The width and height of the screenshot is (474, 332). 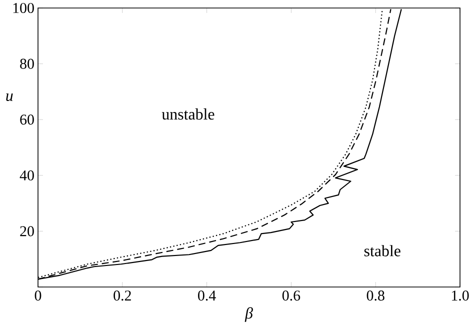 I want to click on annotation: stable, so click(x=382, y=250).